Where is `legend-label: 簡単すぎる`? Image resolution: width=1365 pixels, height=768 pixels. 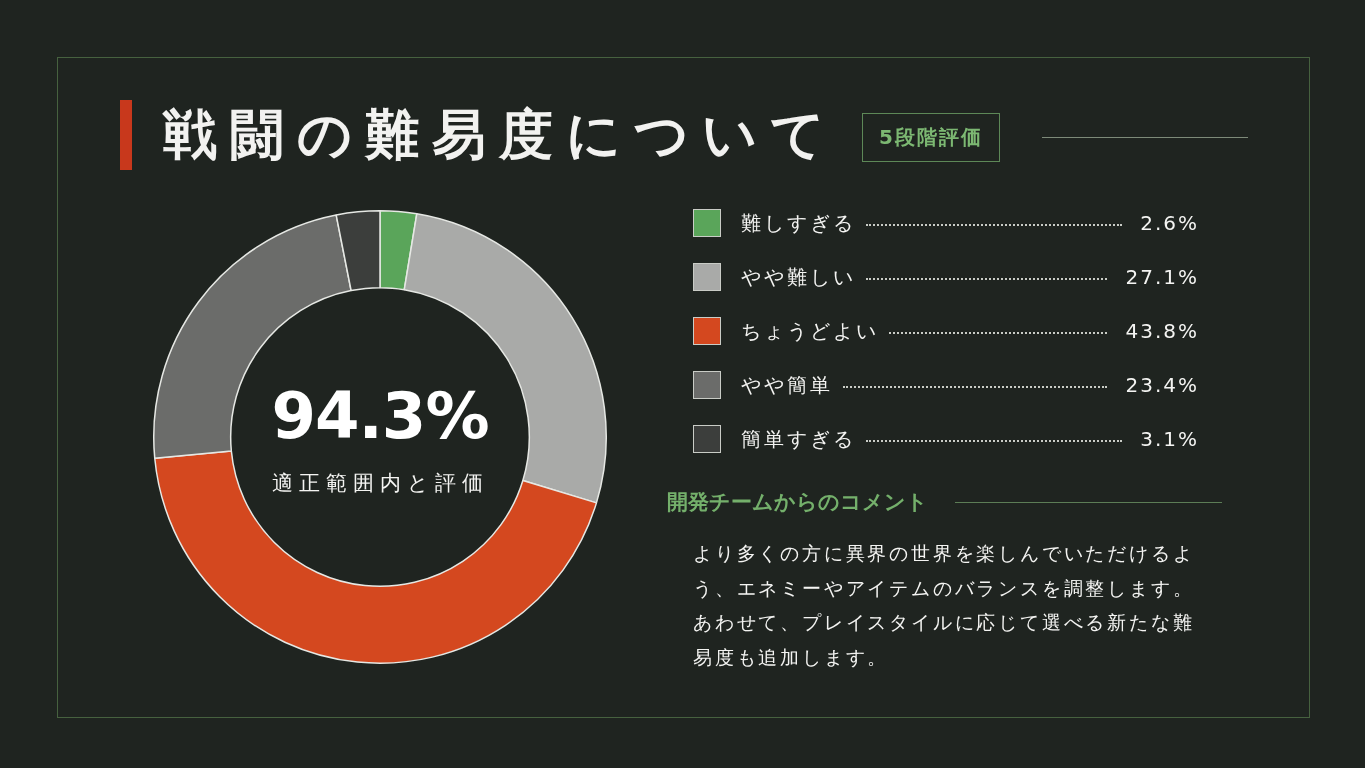 legend-label: 簡単すぎる is located at coordinates (798, 439).